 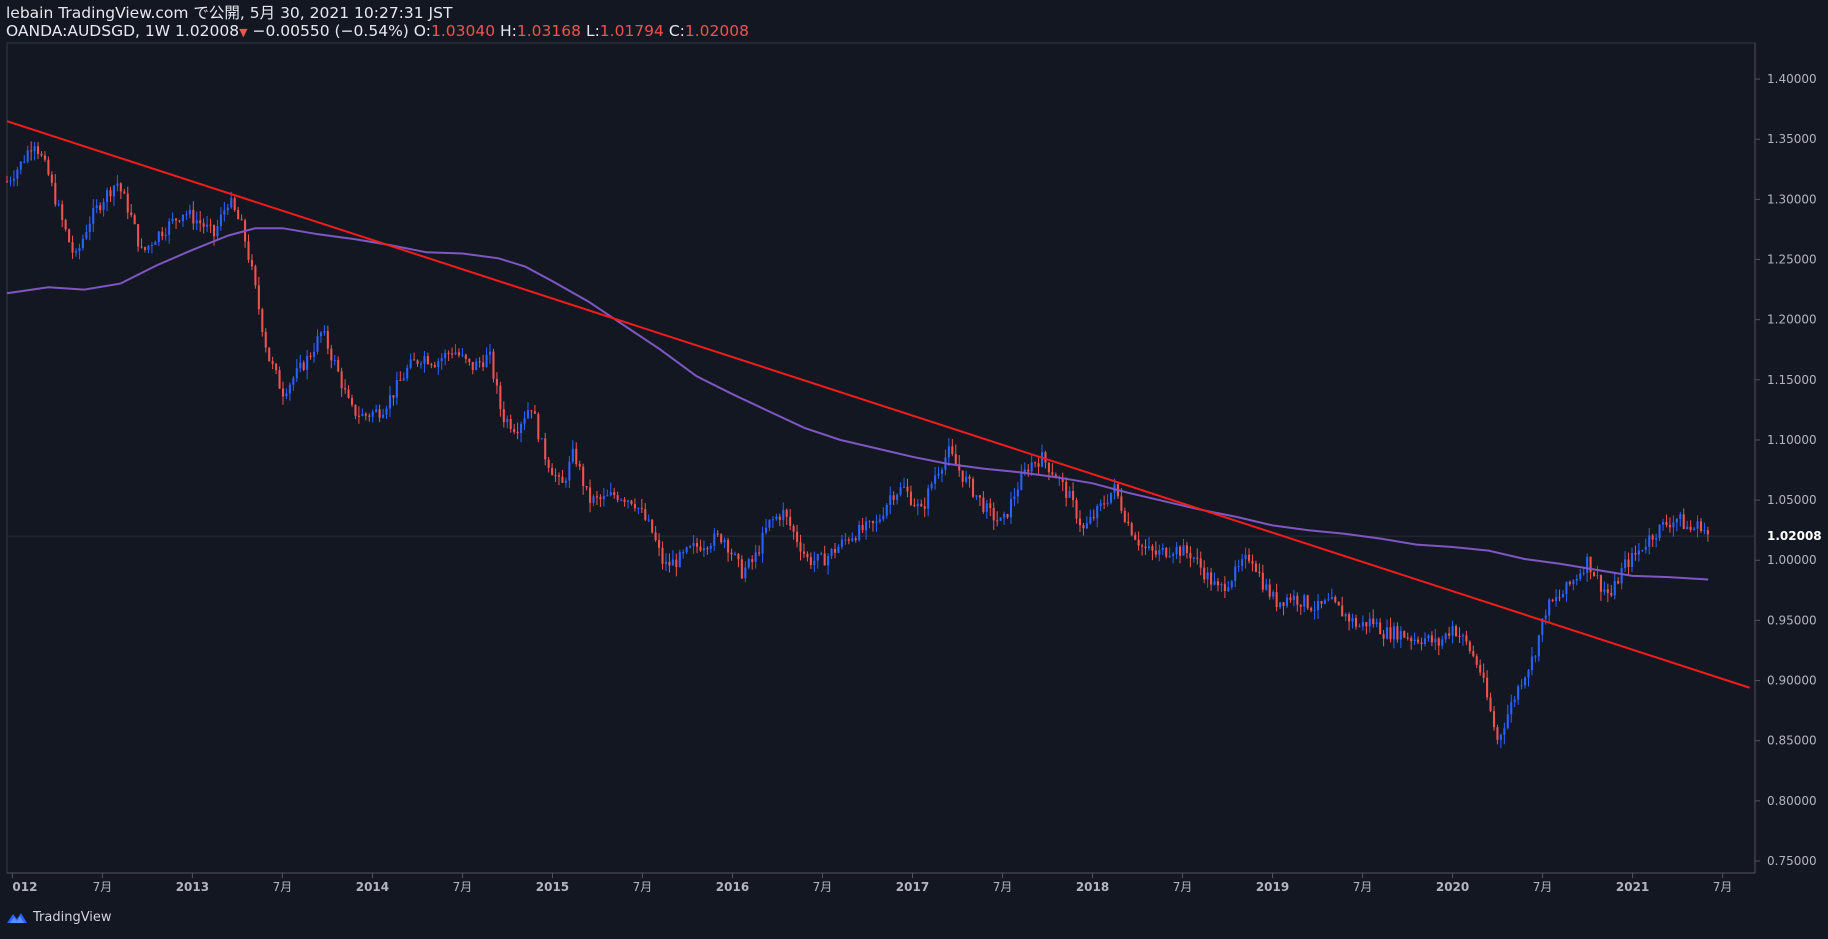 I want to click on price-tick-label: 1.20000, so click(x=1792, y=320).